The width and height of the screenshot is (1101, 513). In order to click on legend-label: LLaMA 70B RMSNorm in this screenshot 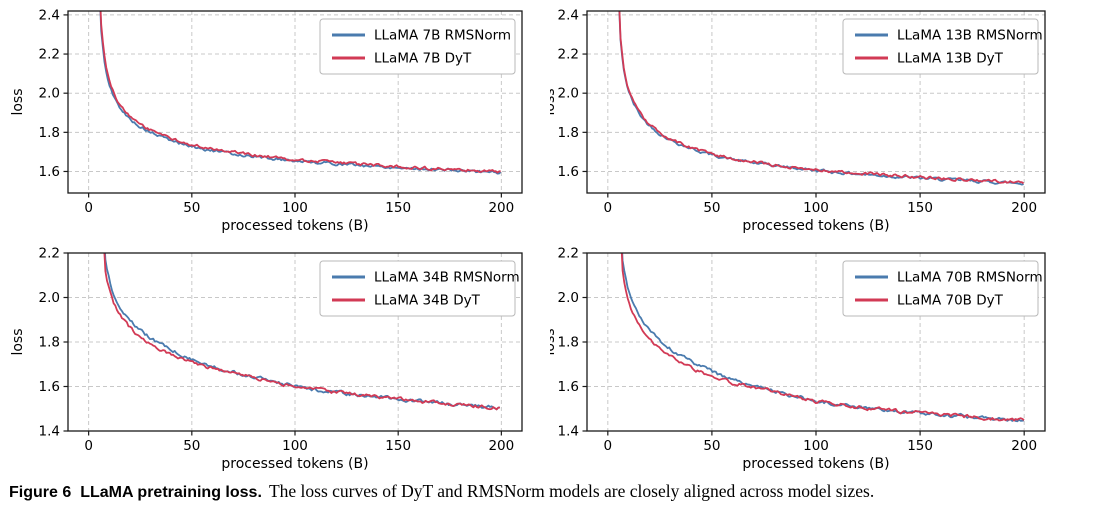, I will do `click(970, 278)`.